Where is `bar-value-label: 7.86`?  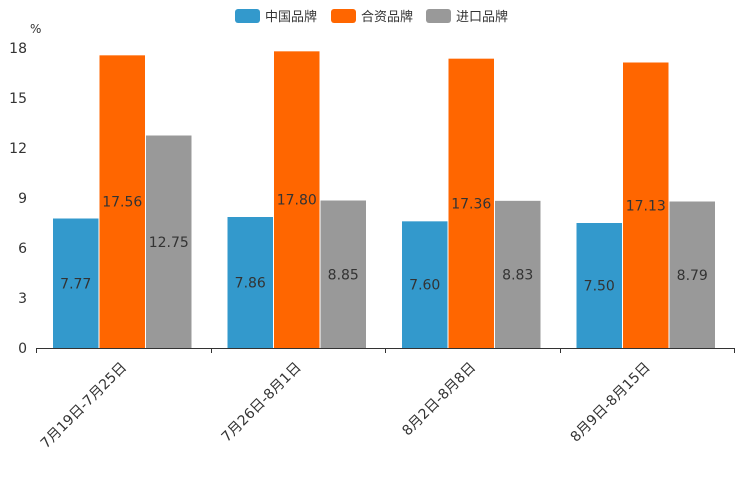
bar-value-label: 7.86 is located at coordinates (250, 284).